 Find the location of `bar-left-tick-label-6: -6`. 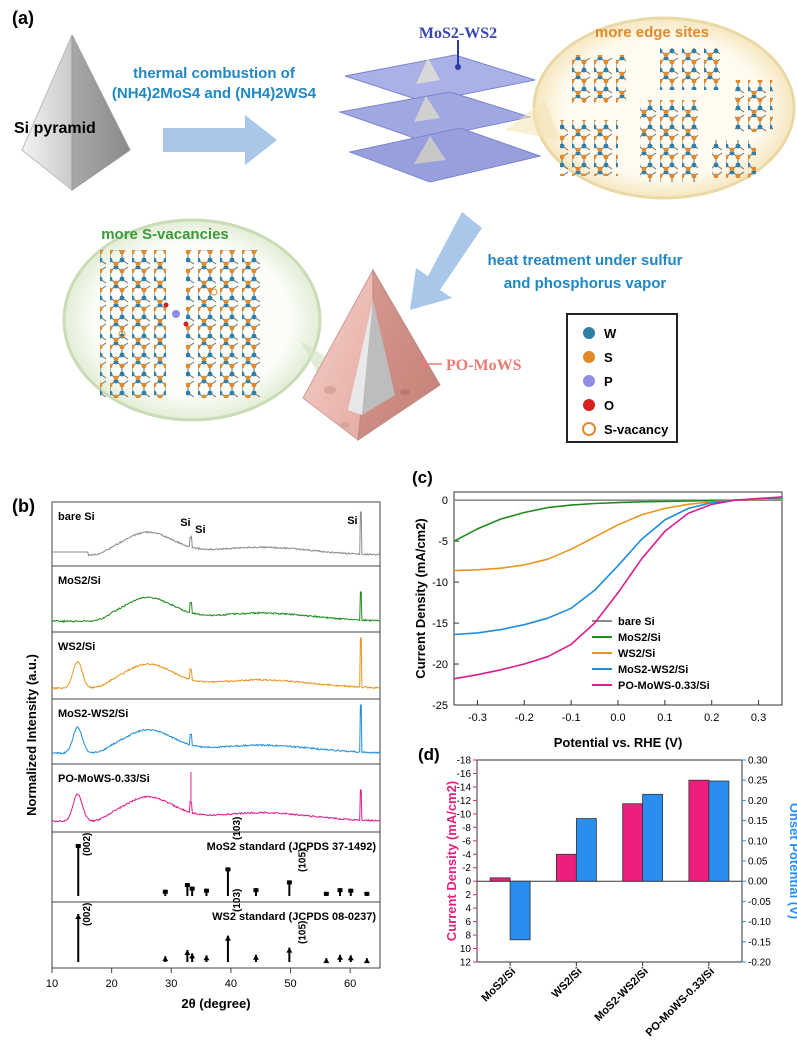

bar-left-tick-label-6: -6 is located at coordinates (466, 841).